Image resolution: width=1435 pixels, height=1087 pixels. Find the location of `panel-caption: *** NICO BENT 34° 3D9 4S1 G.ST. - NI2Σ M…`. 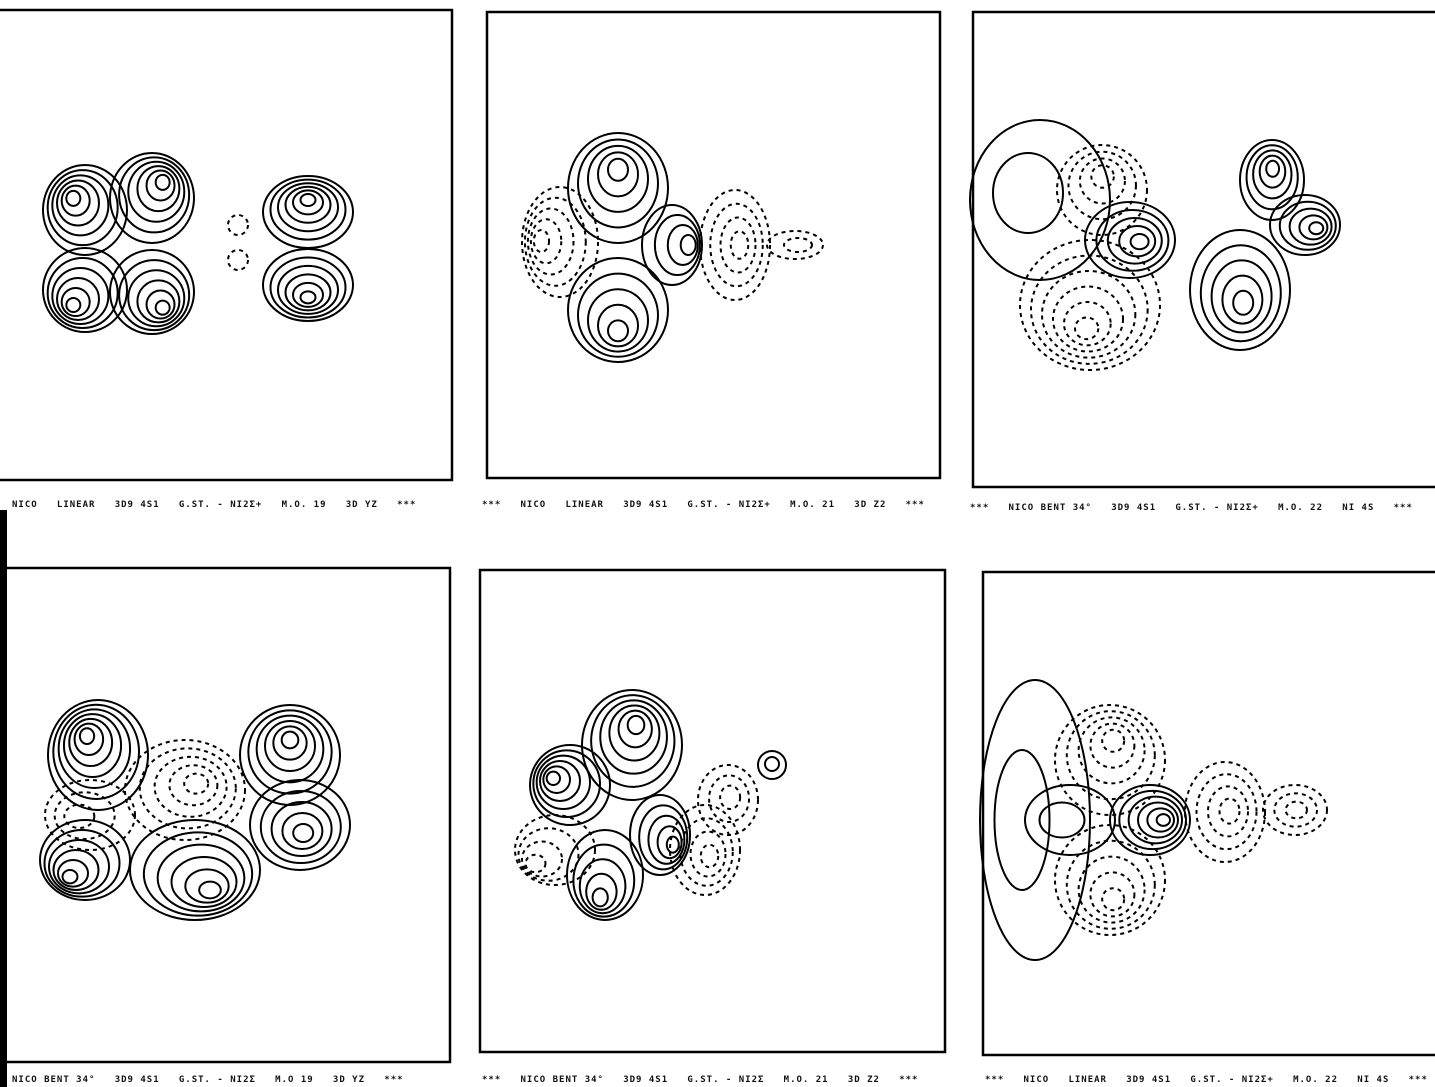

panel-caption: *** NICO BENT 34° 3D9 4S1 G.ST. - NI2Σ M… is located at coordinates (700, 1080).